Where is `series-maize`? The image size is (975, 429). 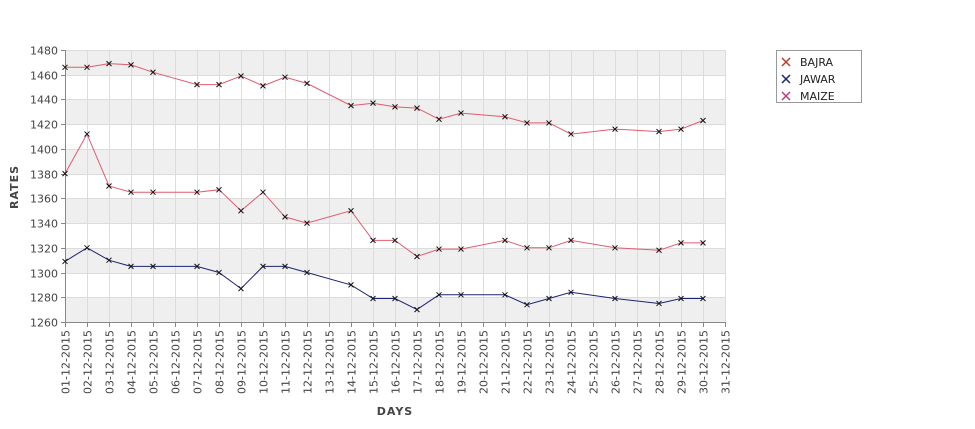 series-maize is located at coordinates (384, 98).